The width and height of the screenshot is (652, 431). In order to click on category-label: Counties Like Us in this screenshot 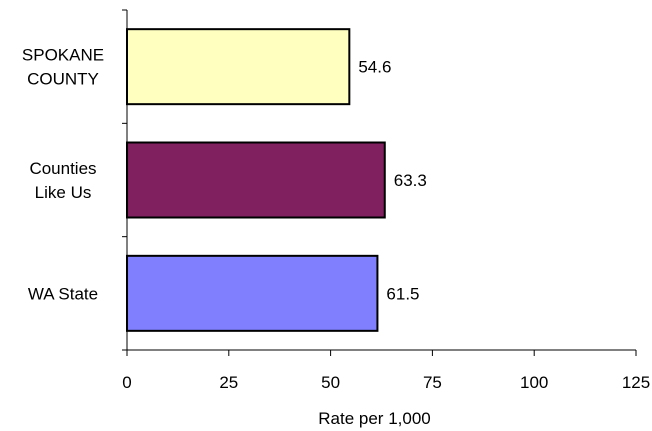, I will do `click(62, 180)`.